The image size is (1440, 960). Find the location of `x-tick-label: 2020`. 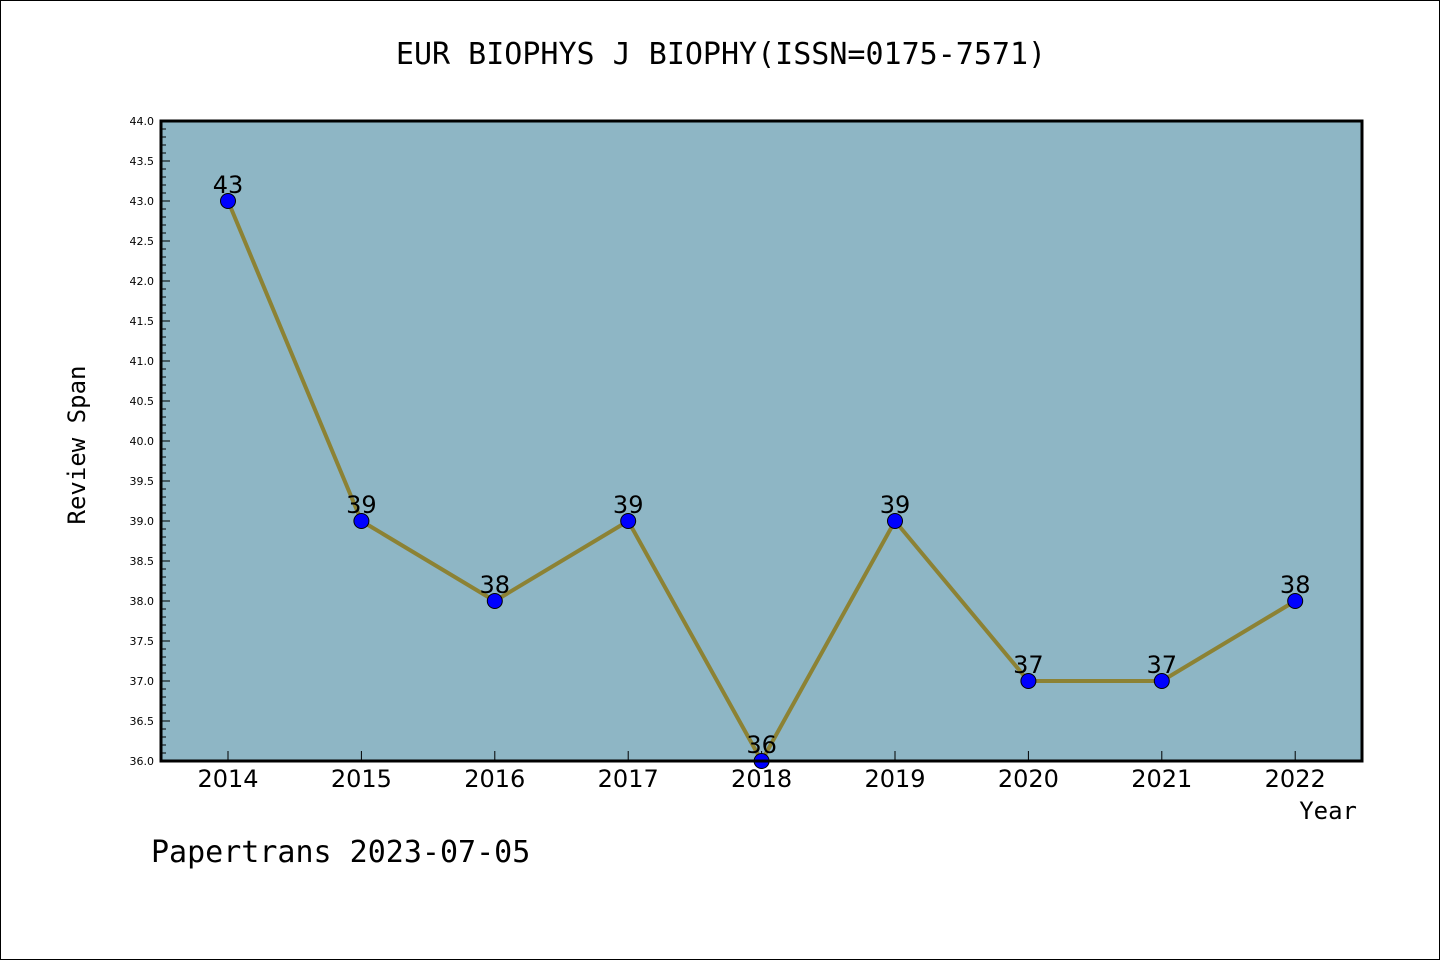

x-tick-label: 2020 is located at coordinates (1028, 779).